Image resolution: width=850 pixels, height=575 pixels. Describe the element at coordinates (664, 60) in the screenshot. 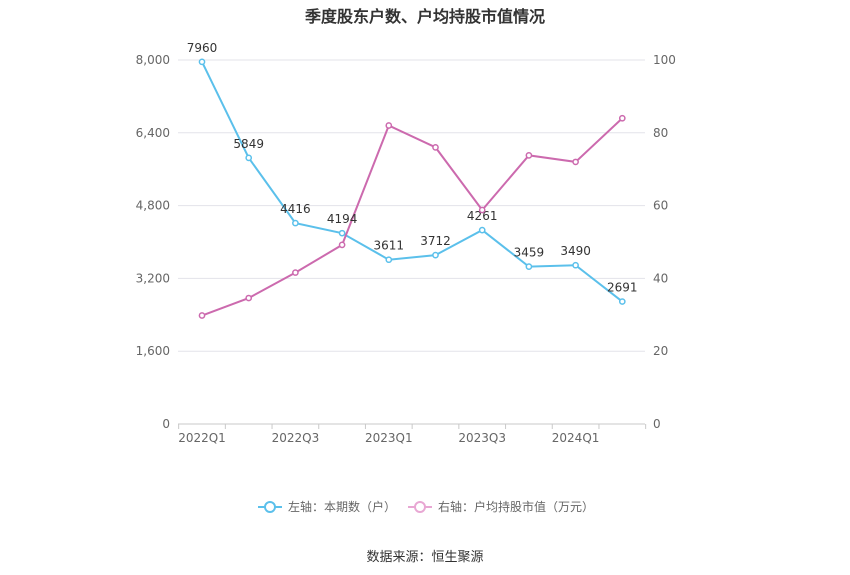

I see `y-right-tick-label: 100` at that location.